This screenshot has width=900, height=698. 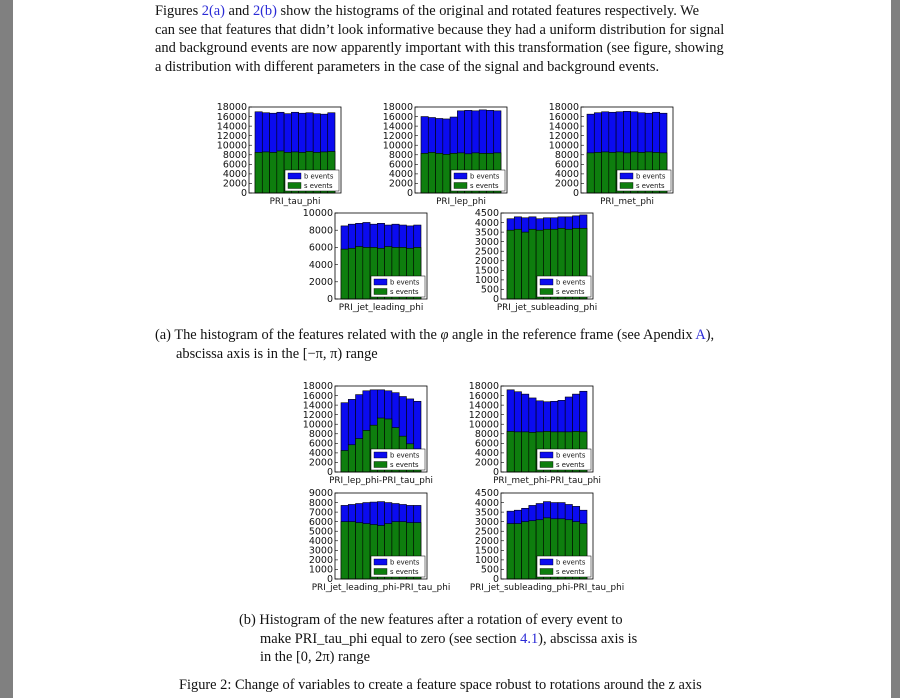 I want to click on x-axis-label: PRI_met_phi, so click(x=627, y=202).